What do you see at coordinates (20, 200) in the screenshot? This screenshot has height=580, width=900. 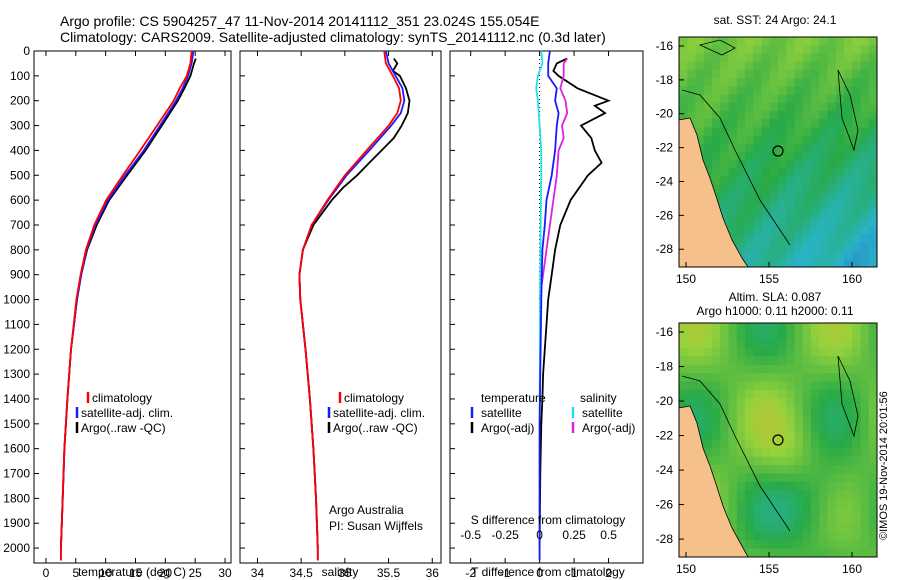 I see `depth-tick-label: 600` at bounding box center [20, 200].